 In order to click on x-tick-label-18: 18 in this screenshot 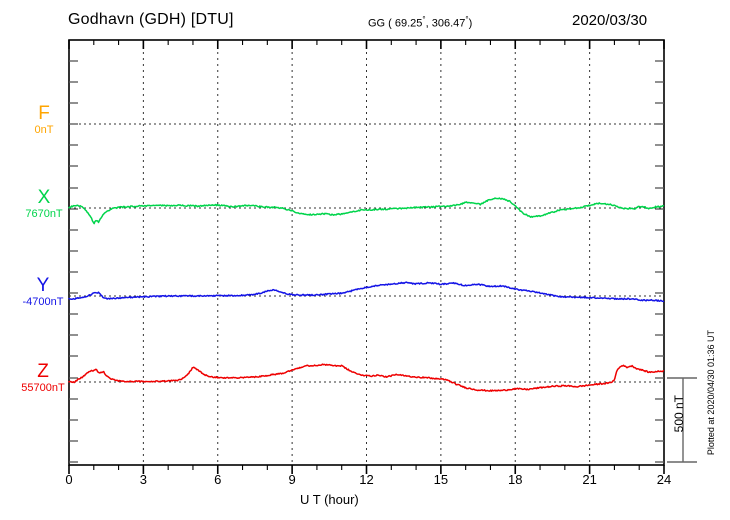, I will do `click(515, 479)`.